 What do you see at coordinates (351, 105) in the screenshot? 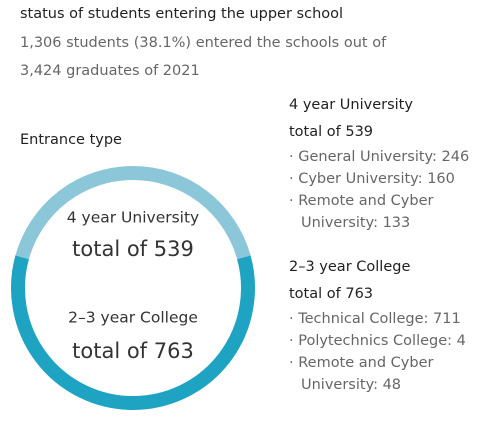
I see `group-name: 4 year University` at bounding box center [351, 105].